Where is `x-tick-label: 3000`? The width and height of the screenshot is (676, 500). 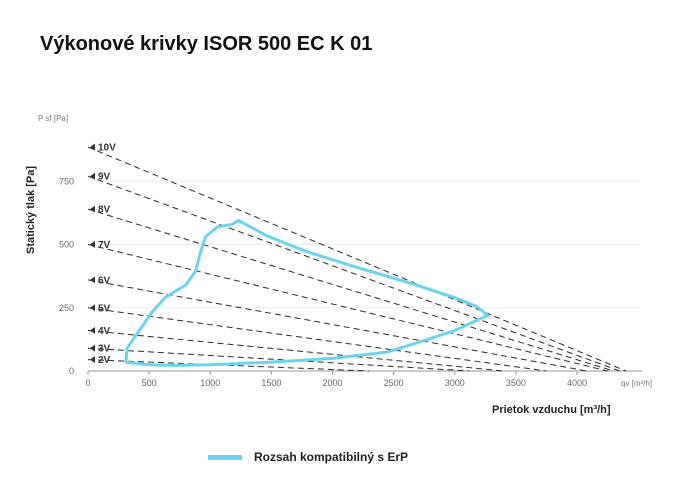
x-tick-label: 3000 is located at coordinates (455, 383).